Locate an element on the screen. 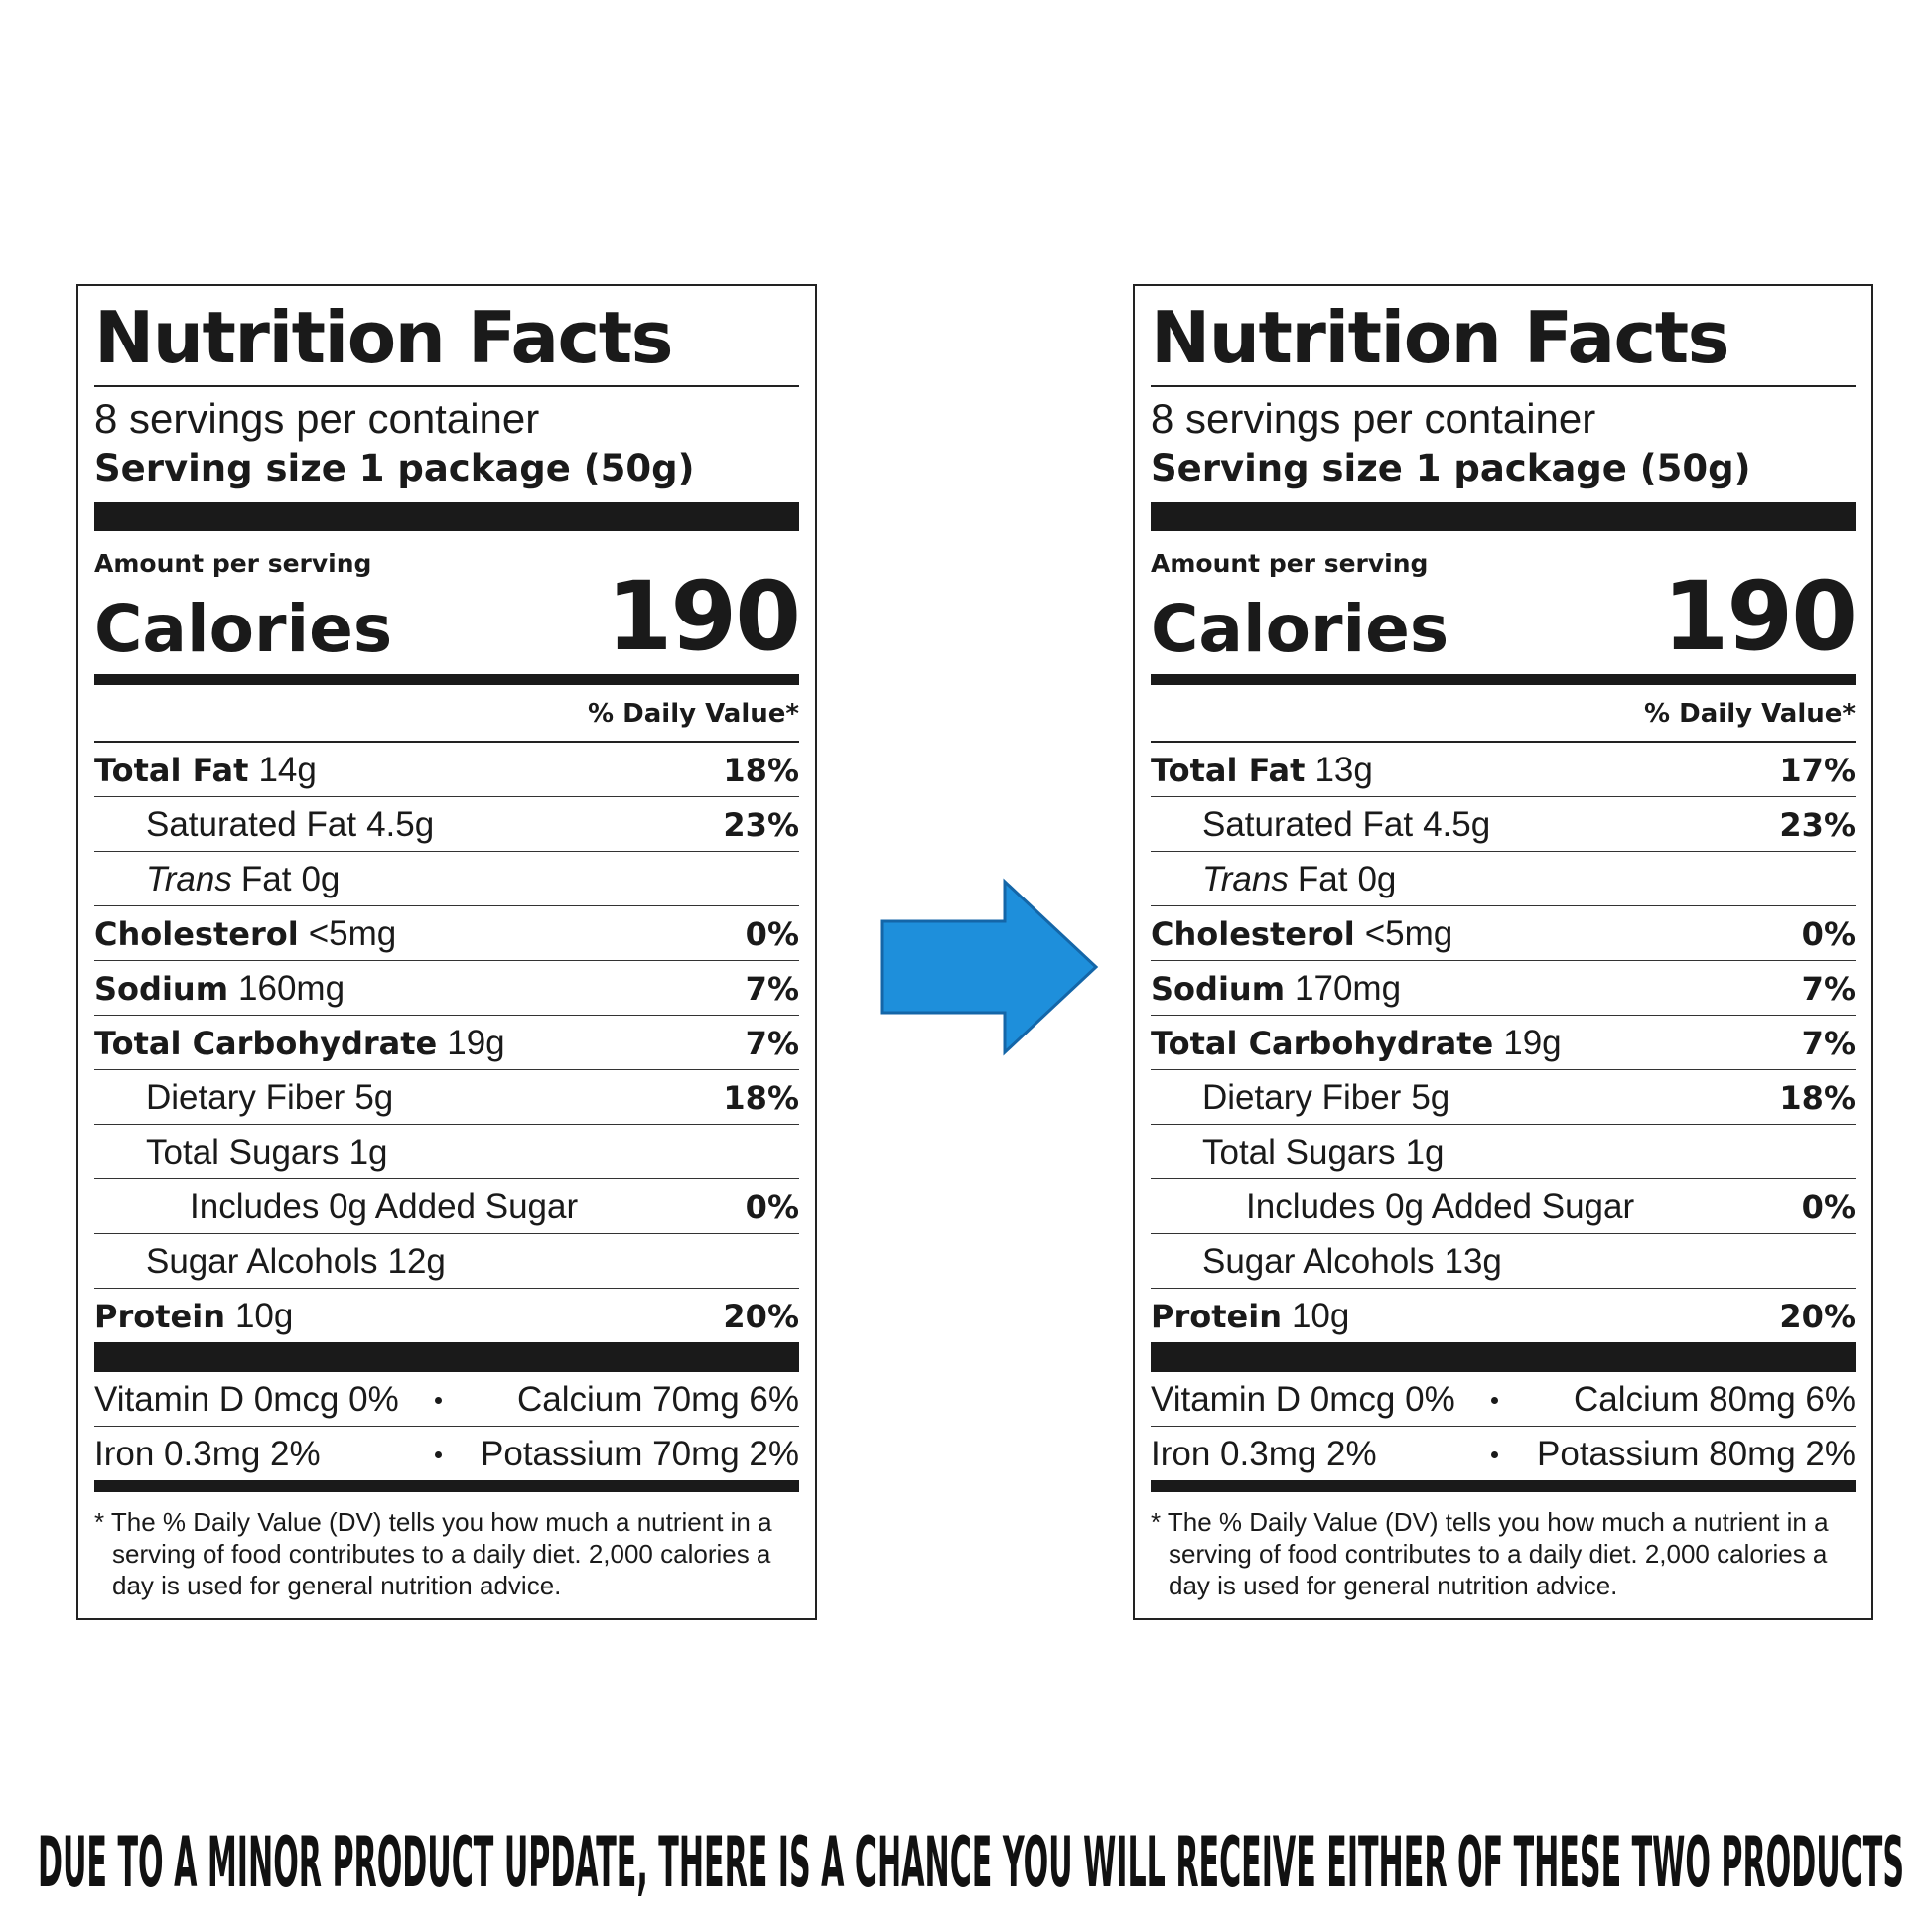 This screenshot has height=1932, width=1932. nutrient-name: Protein is located at coordinates (159, 1316).